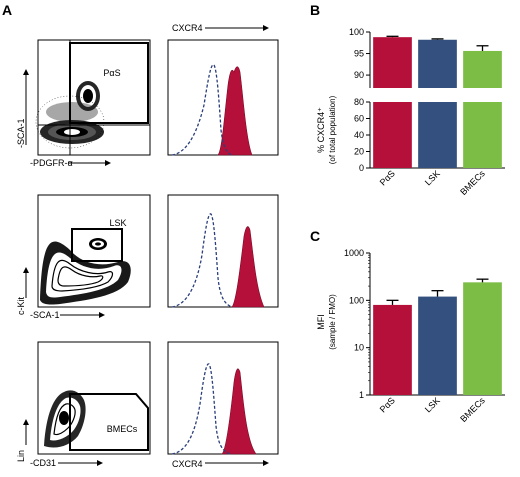 This screenshot has height=477, width=520. I want to click on density-cloud, so click(70, 115).